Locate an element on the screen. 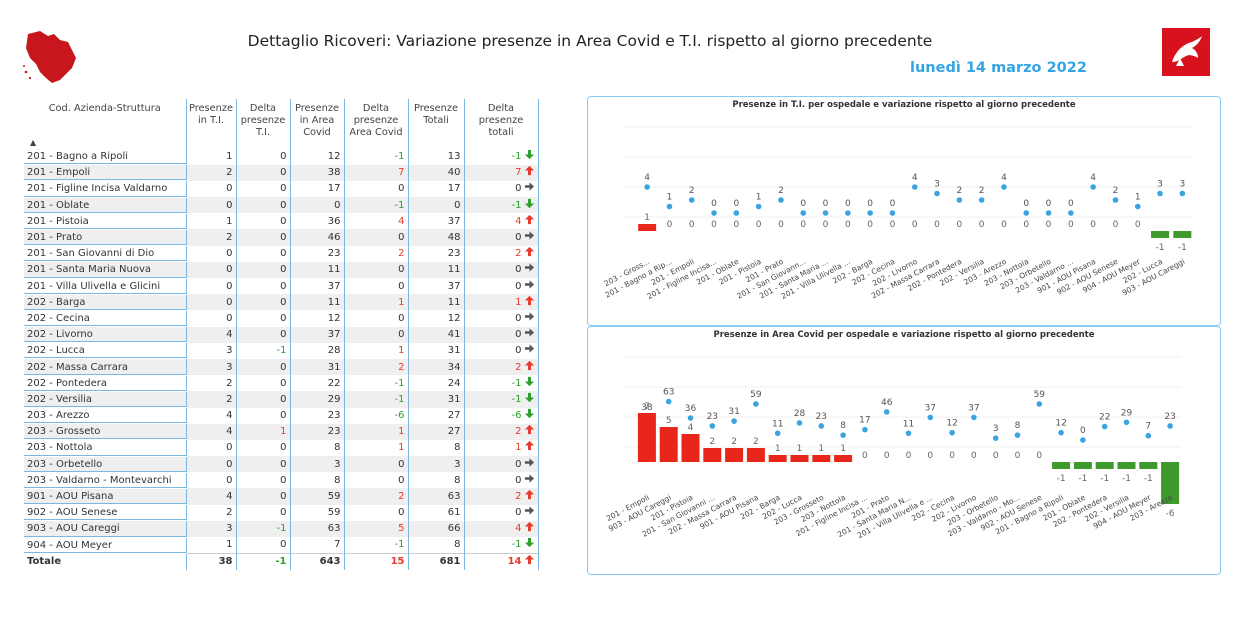 The height and width of the screenshot is (634, 1234). table-row: 201 - Prato 2 0 46 0 48 0 is located at coordinates (281, 238).